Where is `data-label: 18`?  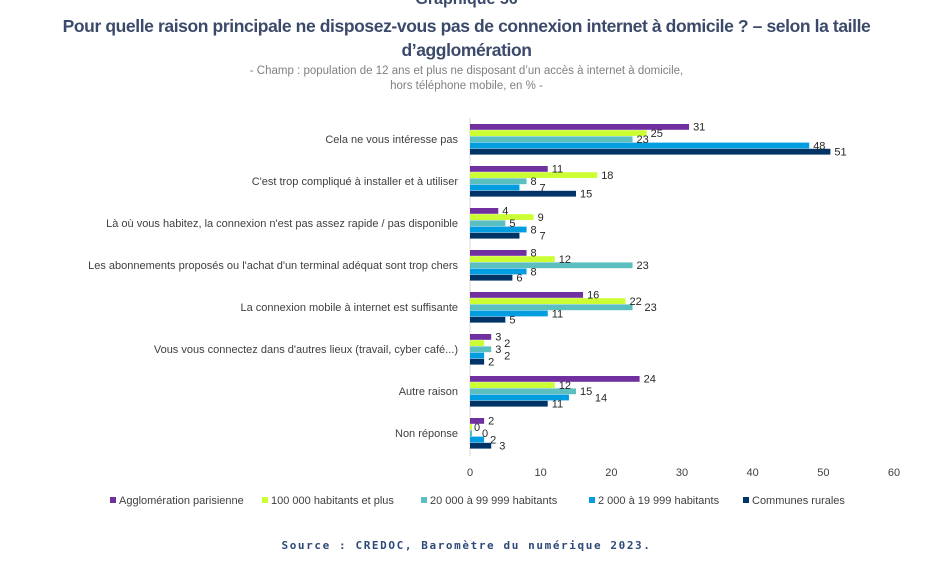
data-label: 18 is located at coordinates (607, 176).